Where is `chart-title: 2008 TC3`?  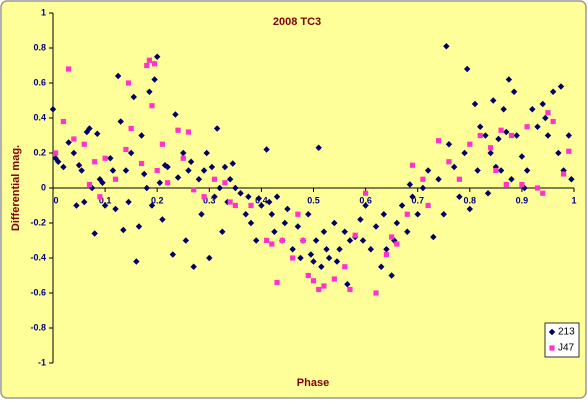 chart-title: 2008 TC3 is located at coordinates (297, 22).